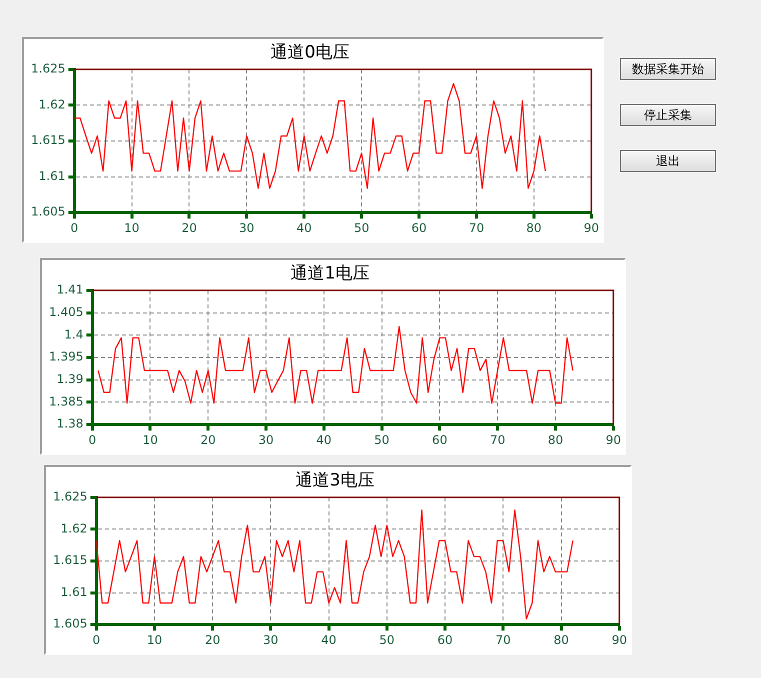 The height and width of the screenshot is (678, 761). Describe the element at coordinates (74, 334) in the screenshot. I see `y-tick-label: 1.4` at that location.